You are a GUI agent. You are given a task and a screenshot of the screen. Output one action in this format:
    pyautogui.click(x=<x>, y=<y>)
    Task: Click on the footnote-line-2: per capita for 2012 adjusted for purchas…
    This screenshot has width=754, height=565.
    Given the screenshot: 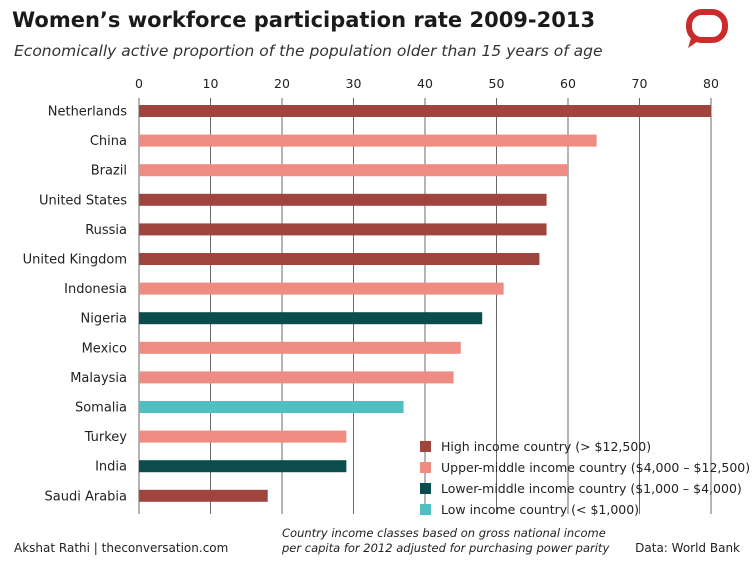 What is the action you would take?
    pyautogui.click(x=446, y=548)
    